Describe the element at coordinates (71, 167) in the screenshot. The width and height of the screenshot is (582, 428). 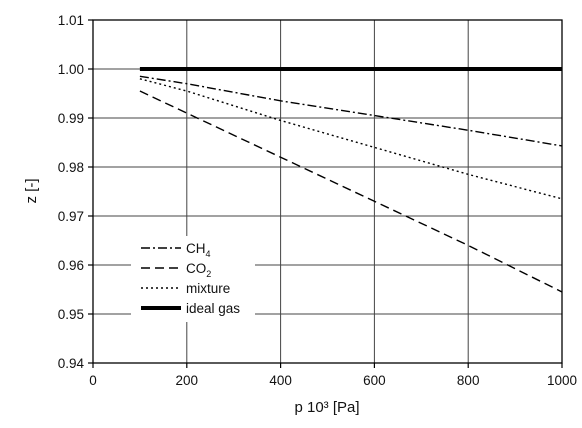
I see `y-tick-label: 0.98` at that location.